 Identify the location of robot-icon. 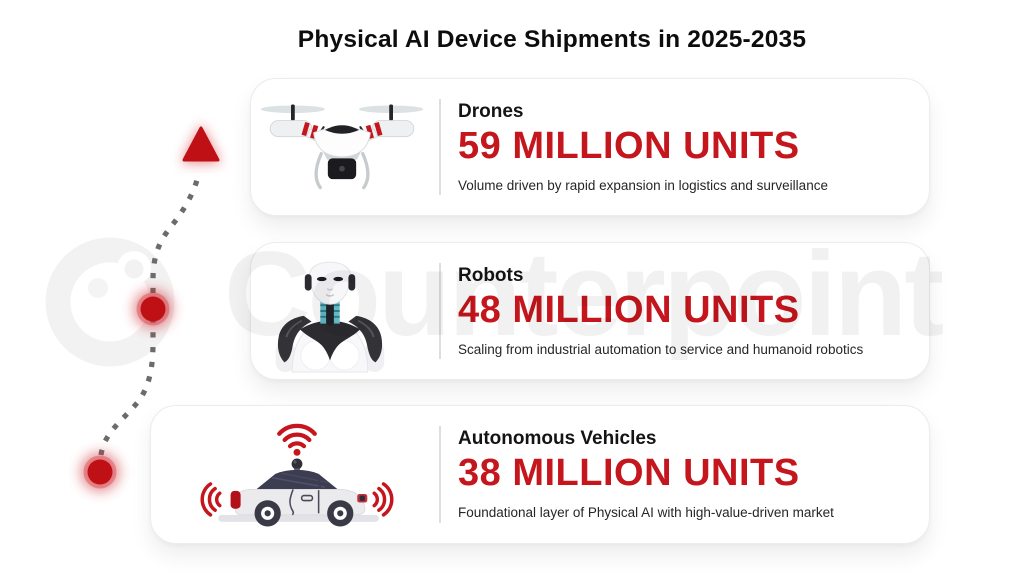
(330, 311).